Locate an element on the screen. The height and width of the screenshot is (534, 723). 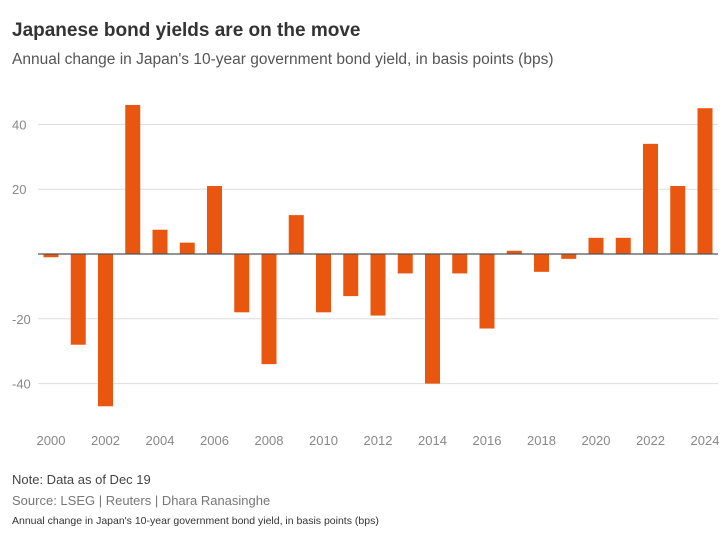
bar-2014 is located at coordinates (432, 319).